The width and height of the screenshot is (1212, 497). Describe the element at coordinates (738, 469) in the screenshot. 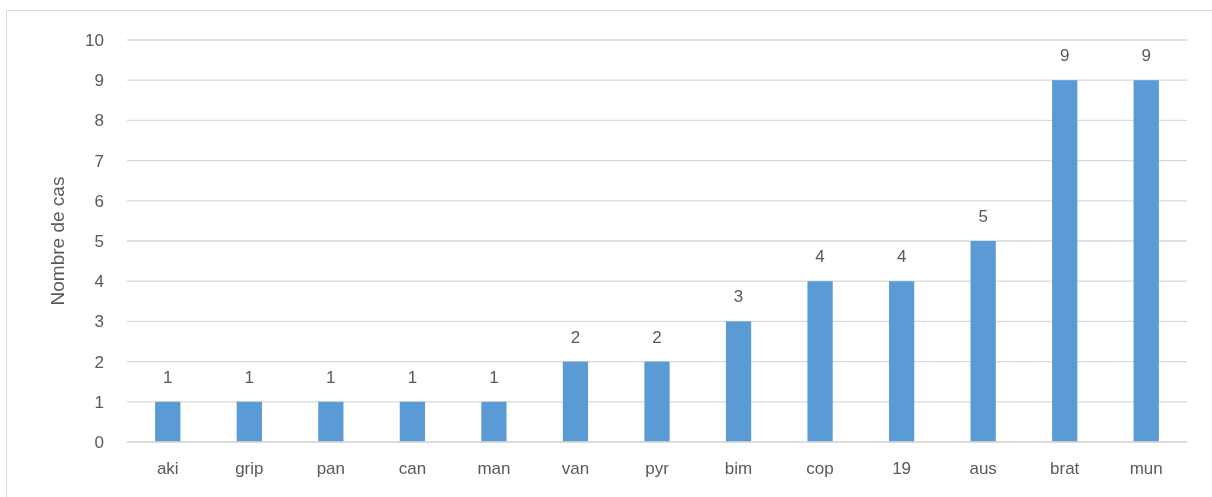

I see `x-tick-label: bim` at that location.